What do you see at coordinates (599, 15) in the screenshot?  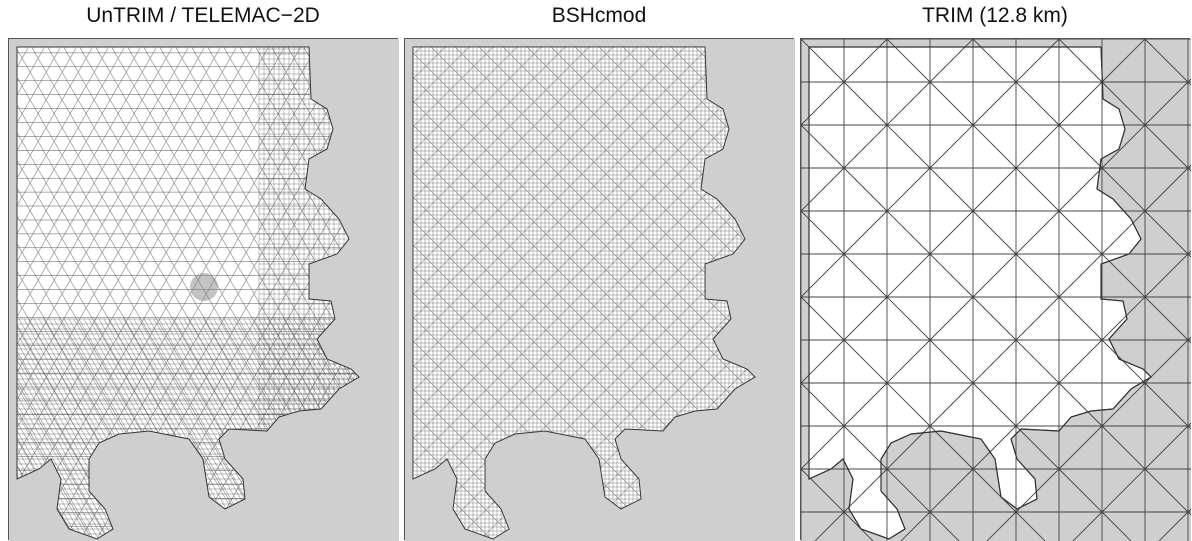 I see `panel-title-bshcmod: BSHcmod` at bounding box center [599, 15].